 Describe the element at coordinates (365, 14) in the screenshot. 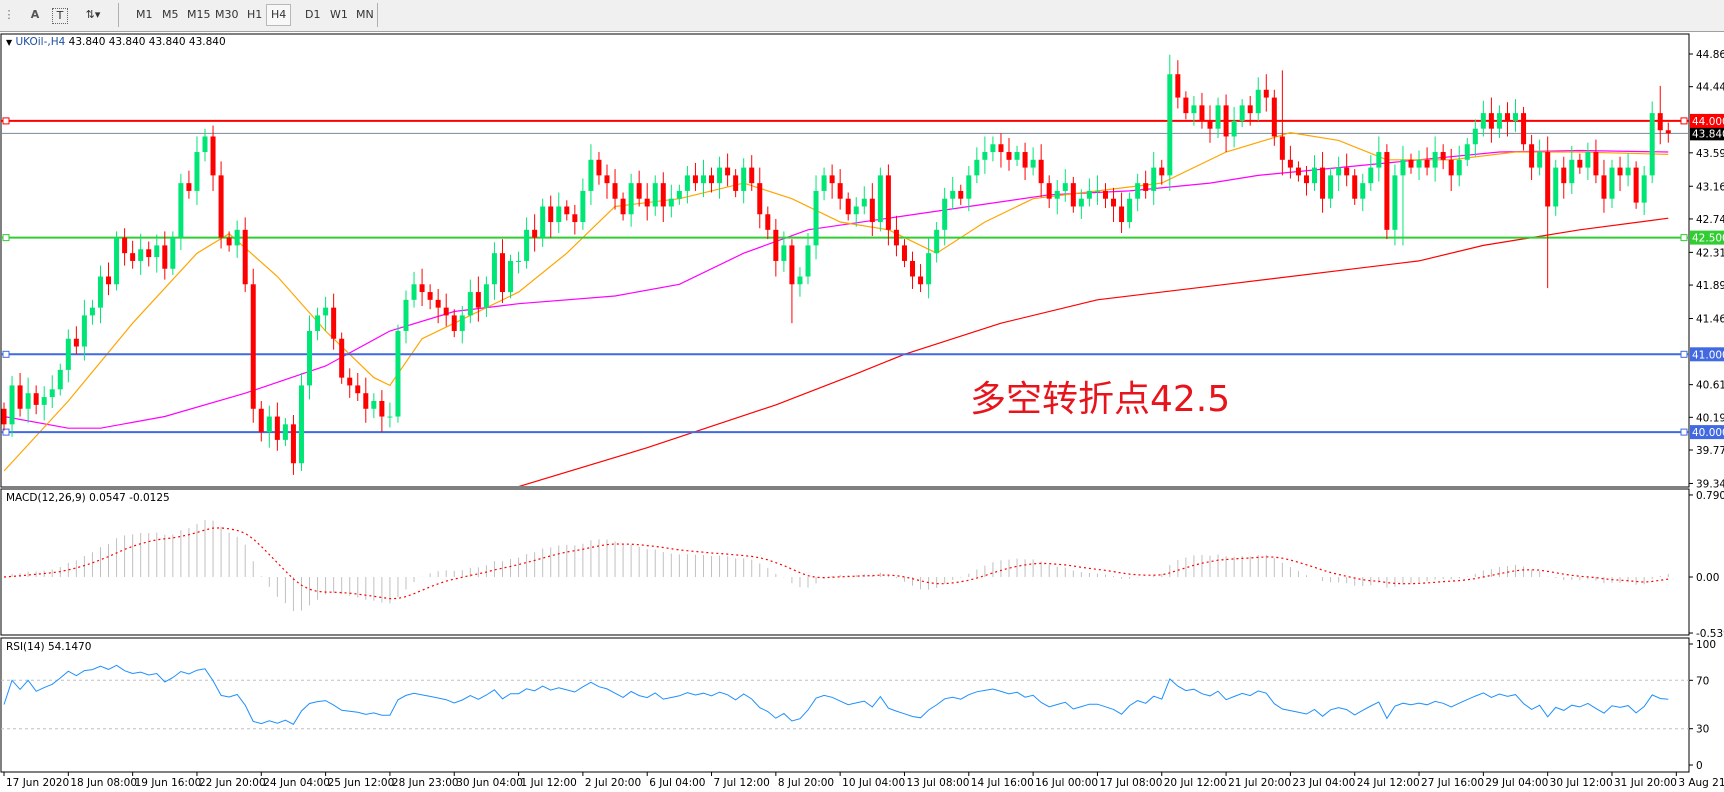

I see `timeframe-mn: MN` at that location.